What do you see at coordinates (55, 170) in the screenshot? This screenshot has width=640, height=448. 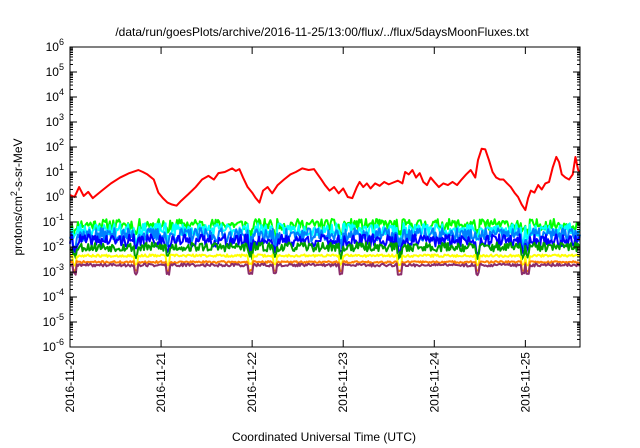 I see `y-tick-label: 10¹` at bounding box center [55, 170].